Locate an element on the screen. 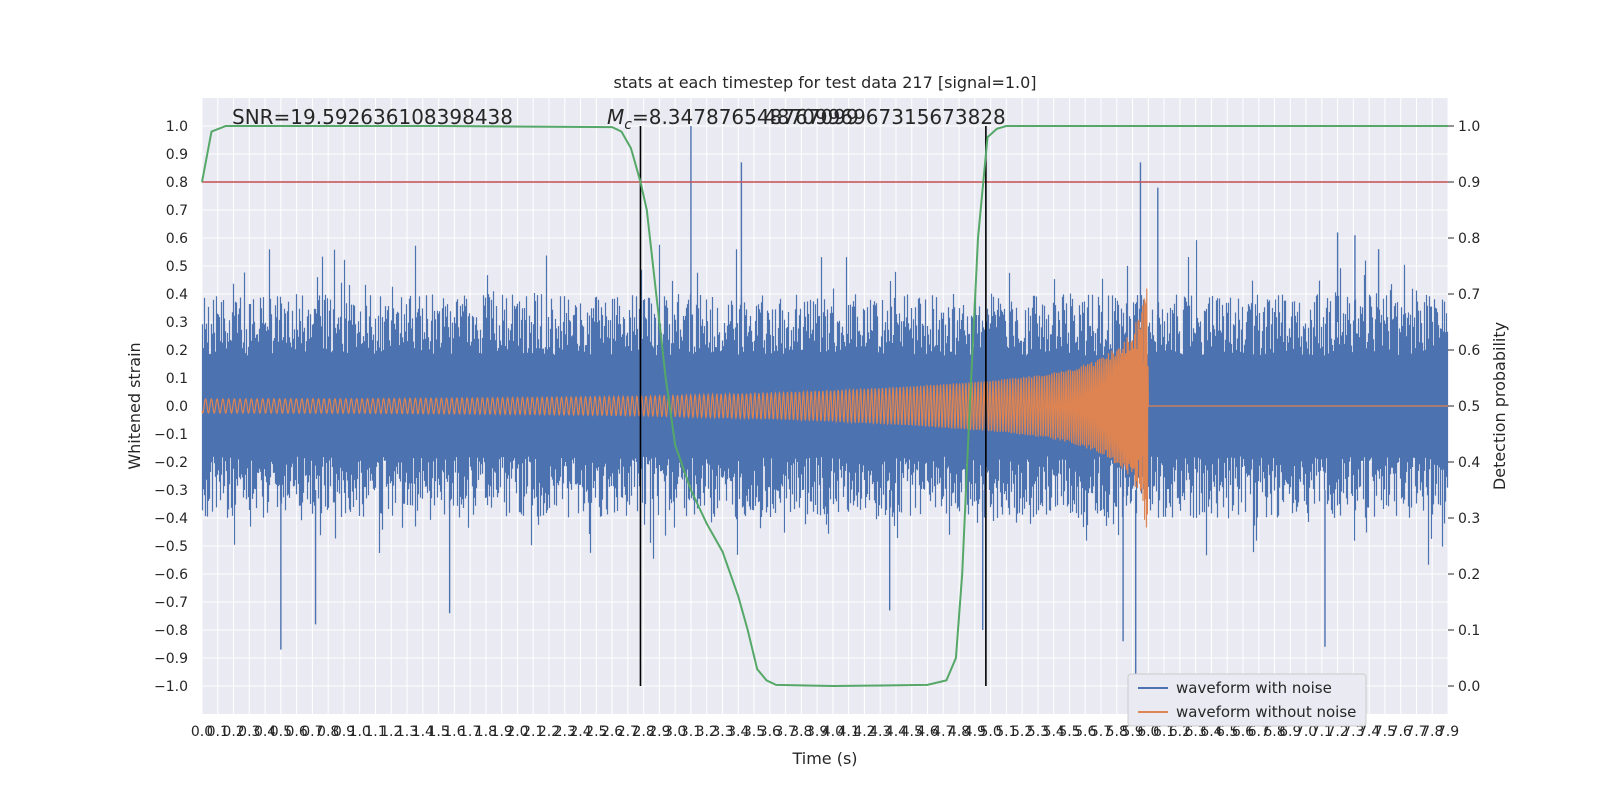 The image size is (1600, 800). x-tick-label: 4.6 is located at coordinates (927, 732).